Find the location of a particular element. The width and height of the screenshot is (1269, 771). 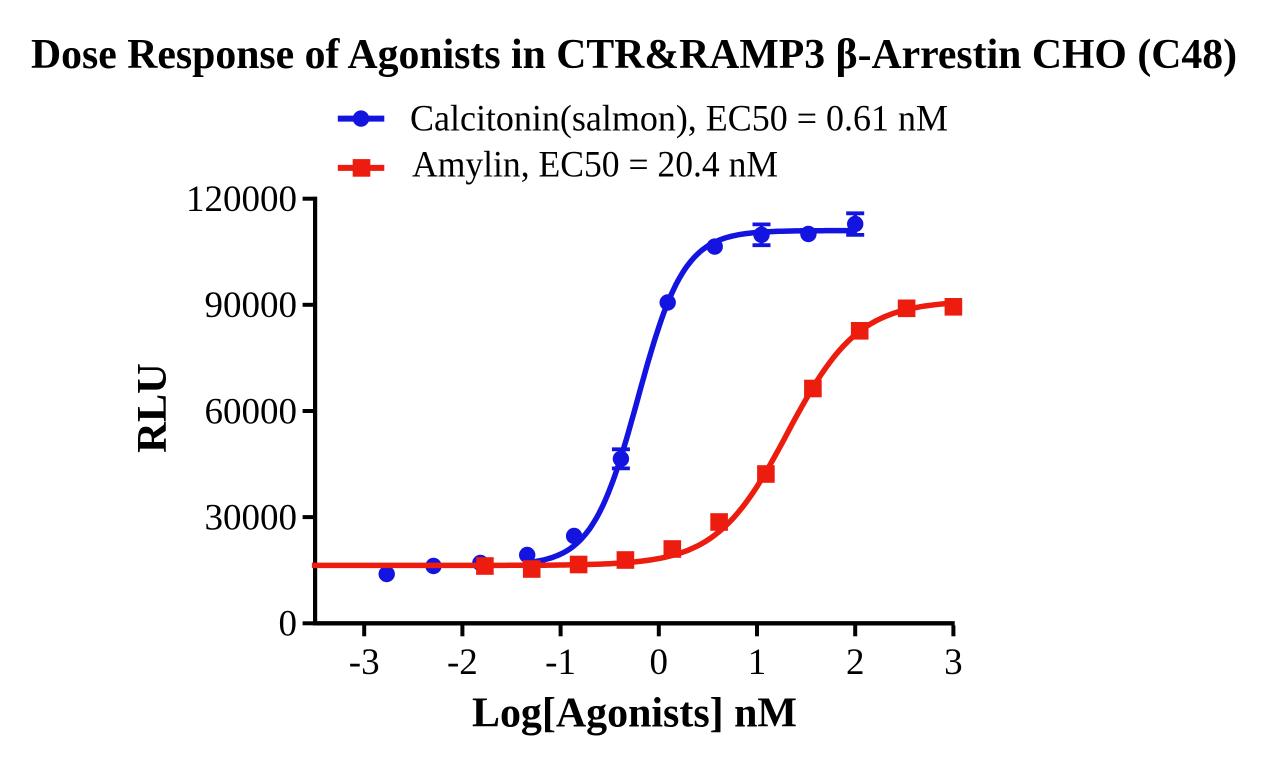

svg-text: 3 is located at coordinates (953, 662).